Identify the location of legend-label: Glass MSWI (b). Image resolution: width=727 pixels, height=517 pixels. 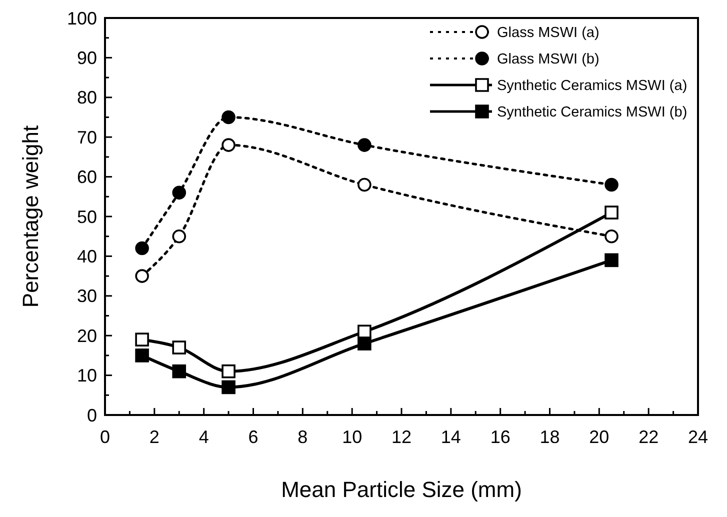
(548, 60).